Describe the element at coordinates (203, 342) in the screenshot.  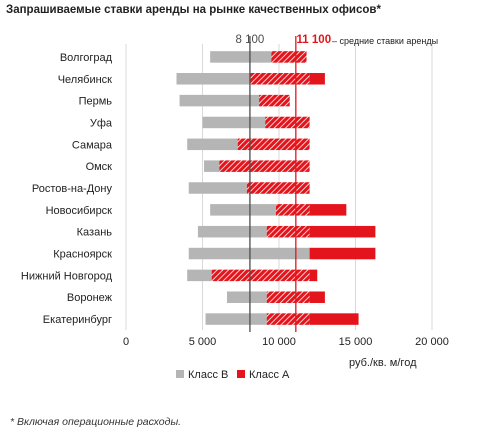
I see `x-tick-label: 5 000` at that location.